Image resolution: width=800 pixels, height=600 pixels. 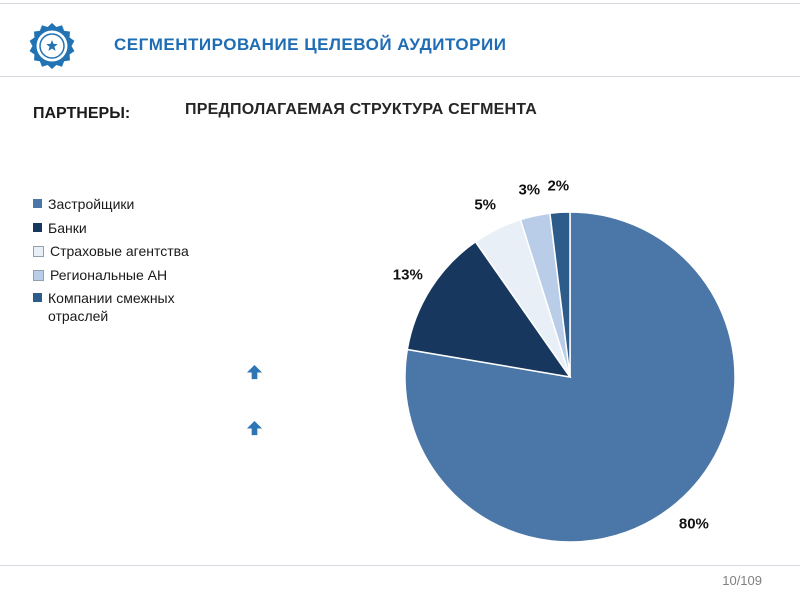 I want to click on logo-badge-icon, so click(x=52, y=46).